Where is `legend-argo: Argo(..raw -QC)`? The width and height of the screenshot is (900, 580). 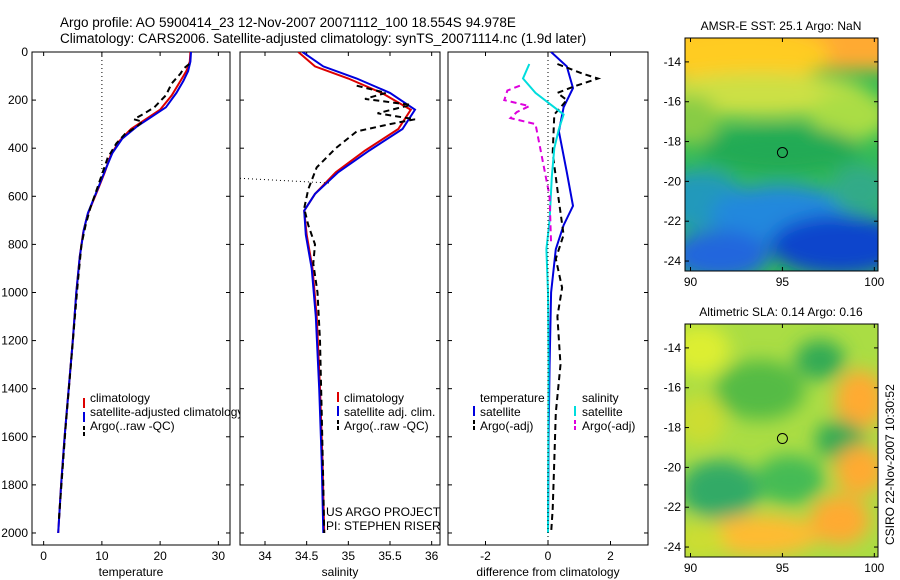 legend-argo: Argo(..raw -QC) is located at coordinates (132, 426).